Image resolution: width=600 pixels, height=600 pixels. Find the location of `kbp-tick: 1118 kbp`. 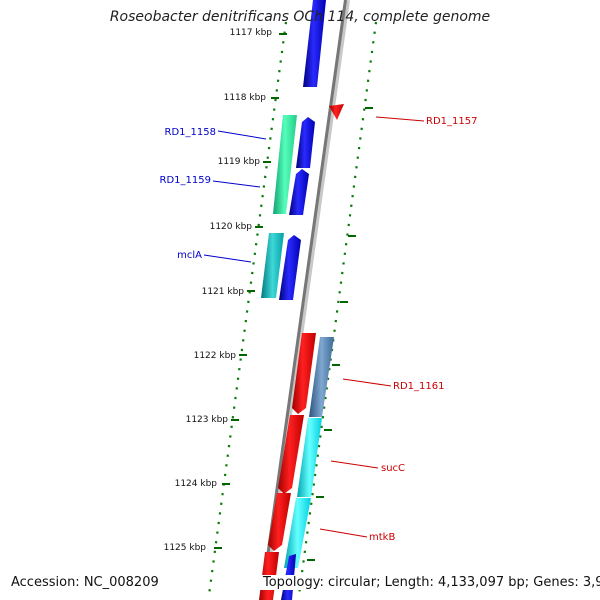

kbp-tick: 1118 kbp is located at coordinates (251, 98).